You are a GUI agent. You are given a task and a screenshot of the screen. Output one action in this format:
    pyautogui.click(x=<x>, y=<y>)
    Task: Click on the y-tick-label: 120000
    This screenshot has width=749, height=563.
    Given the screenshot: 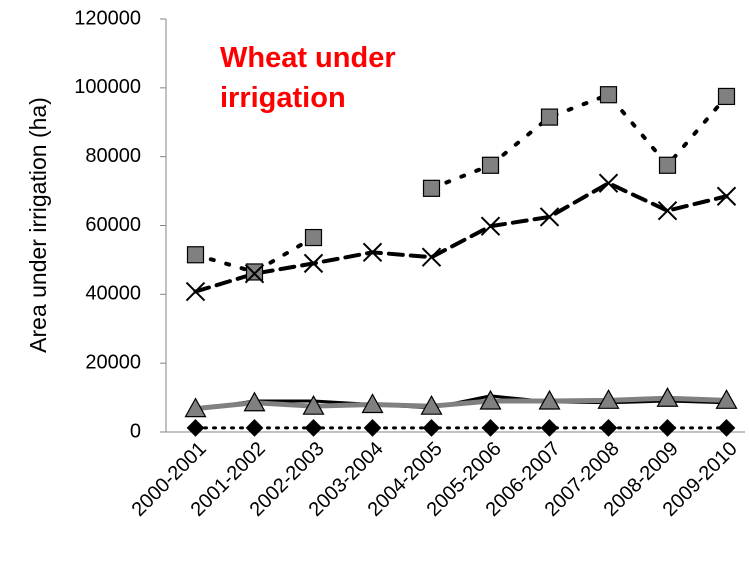 What is the action you would take?
    pyautogui.click(x=107, y=18)
    